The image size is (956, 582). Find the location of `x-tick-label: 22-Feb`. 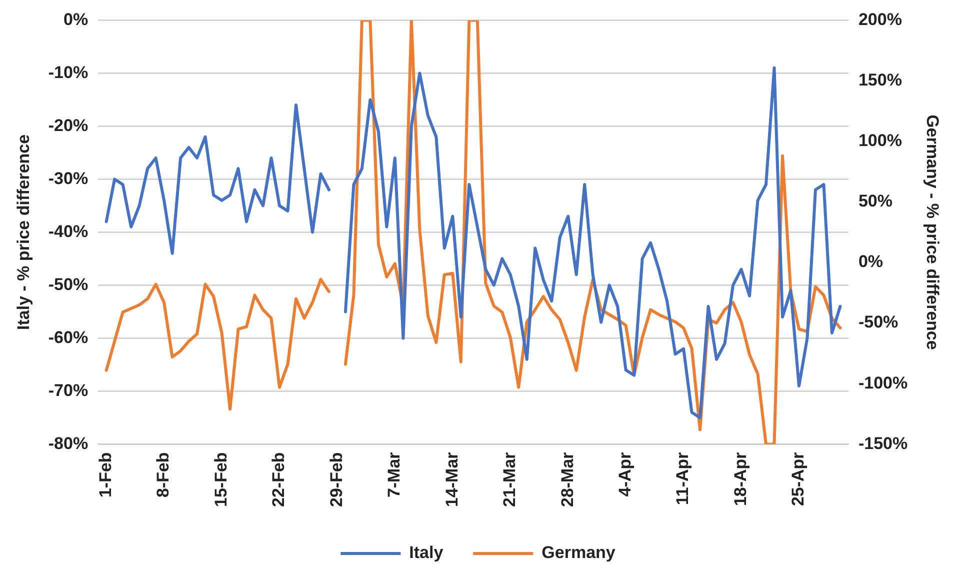

x-tick-label: 22-Feb is located at coordinates (278, 479).